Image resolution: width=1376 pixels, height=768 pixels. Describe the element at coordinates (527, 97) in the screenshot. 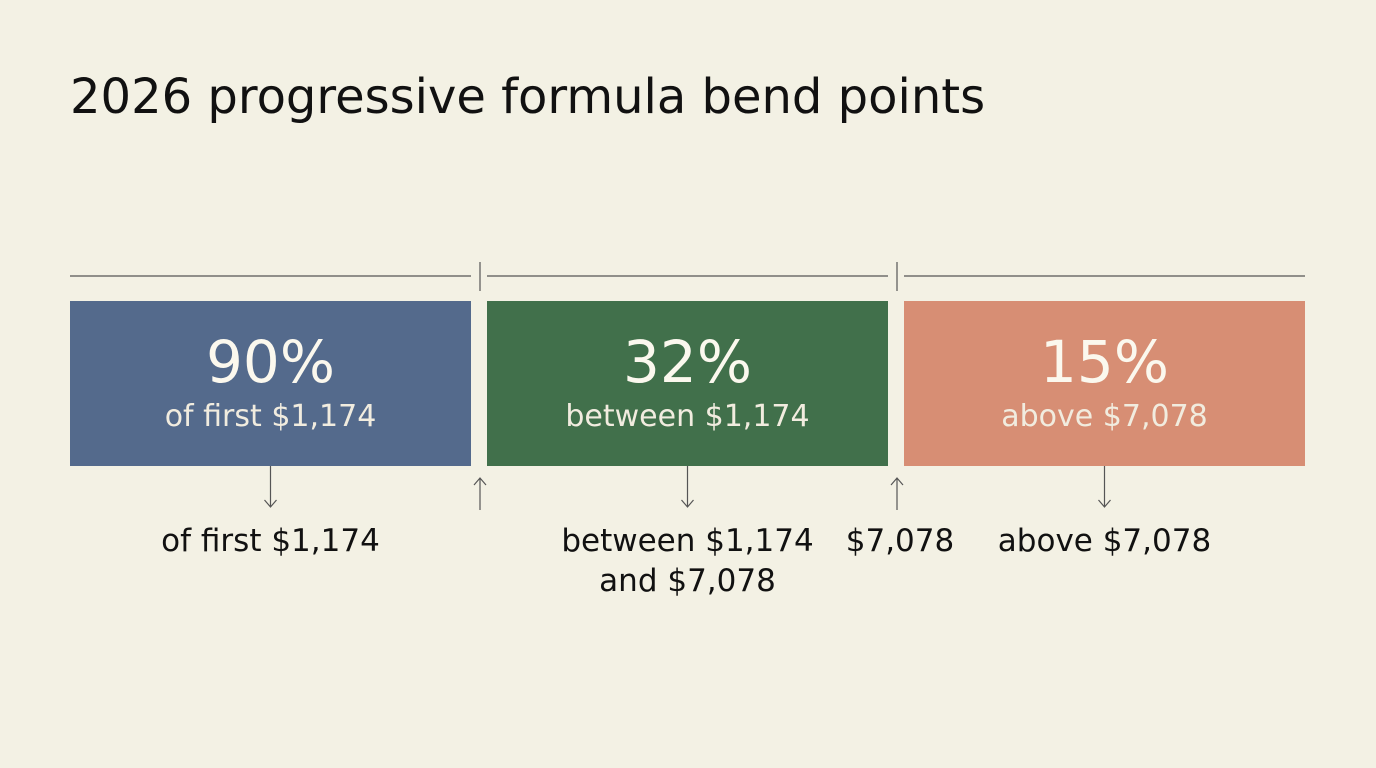

I see `title: 2026 progressive formula bend points` at that location.